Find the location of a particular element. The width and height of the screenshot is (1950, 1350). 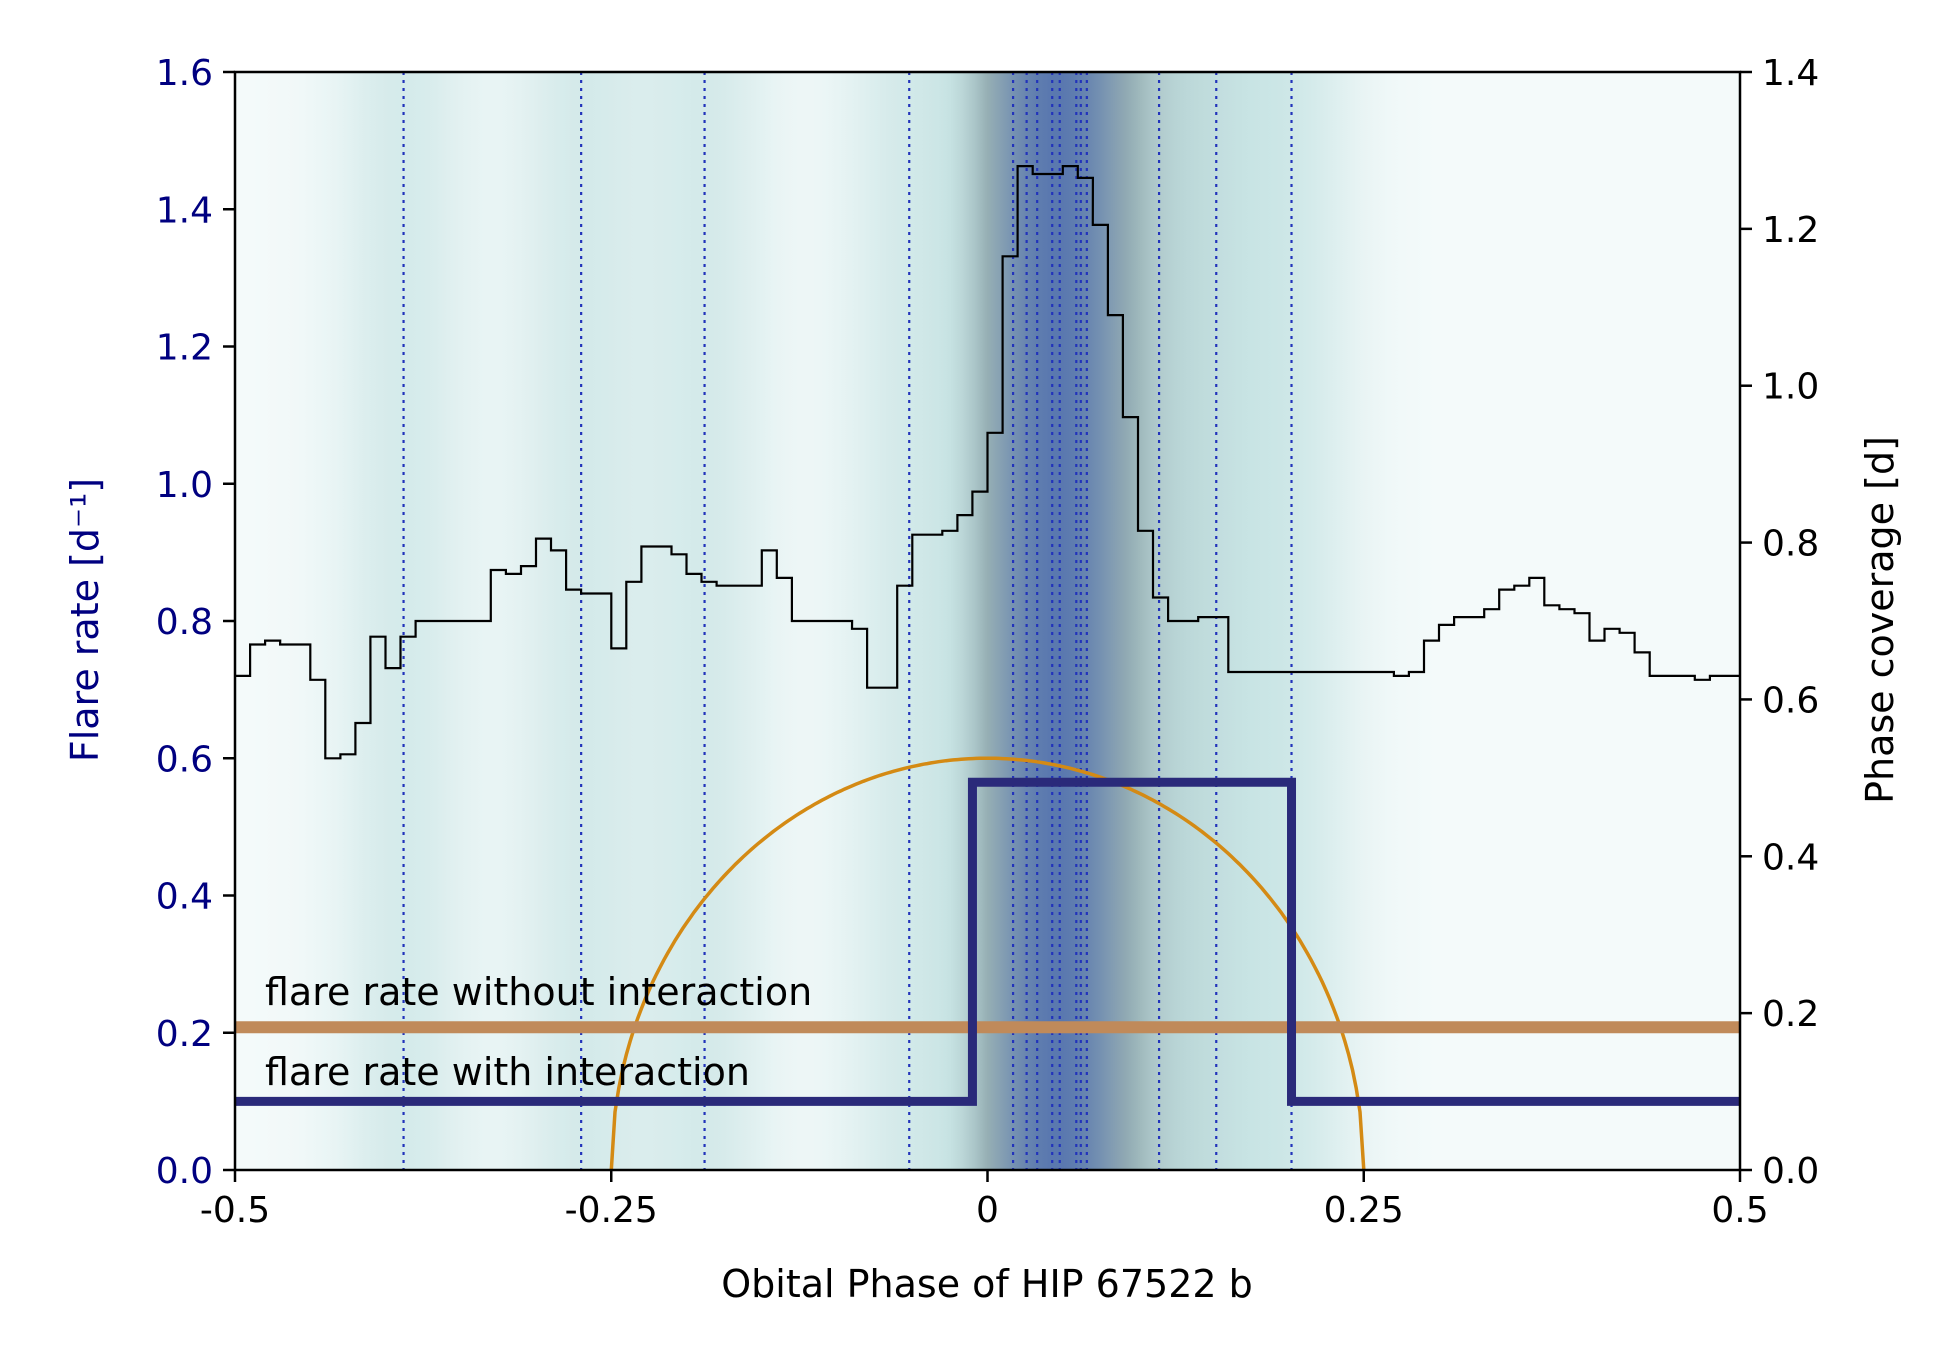

left-tick-label: 0.6 is located at coordinates (184, 759).